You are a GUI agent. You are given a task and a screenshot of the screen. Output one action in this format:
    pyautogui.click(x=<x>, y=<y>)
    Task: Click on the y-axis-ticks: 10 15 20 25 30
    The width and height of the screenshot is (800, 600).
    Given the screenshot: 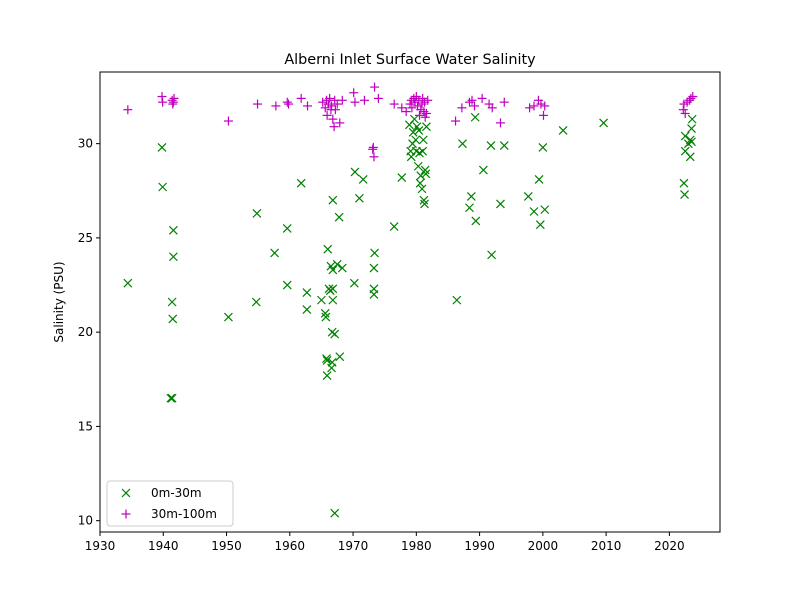 What is the action you would take?
    pyautogui.click(x=89, y=332)
    